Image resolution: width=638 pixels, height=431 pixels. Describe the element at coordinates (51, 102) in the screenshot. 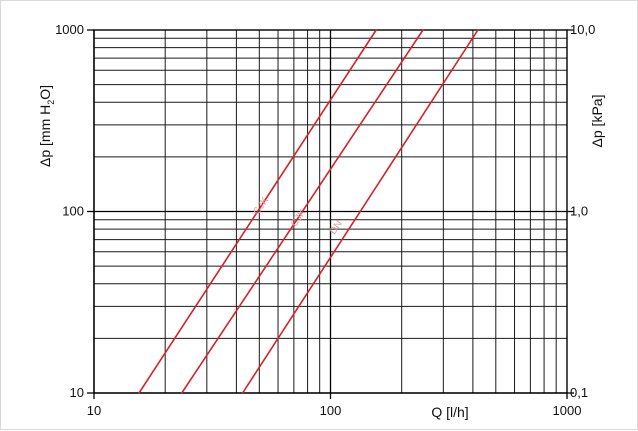

I see `y-axis-label-subscript: 2` at that location.